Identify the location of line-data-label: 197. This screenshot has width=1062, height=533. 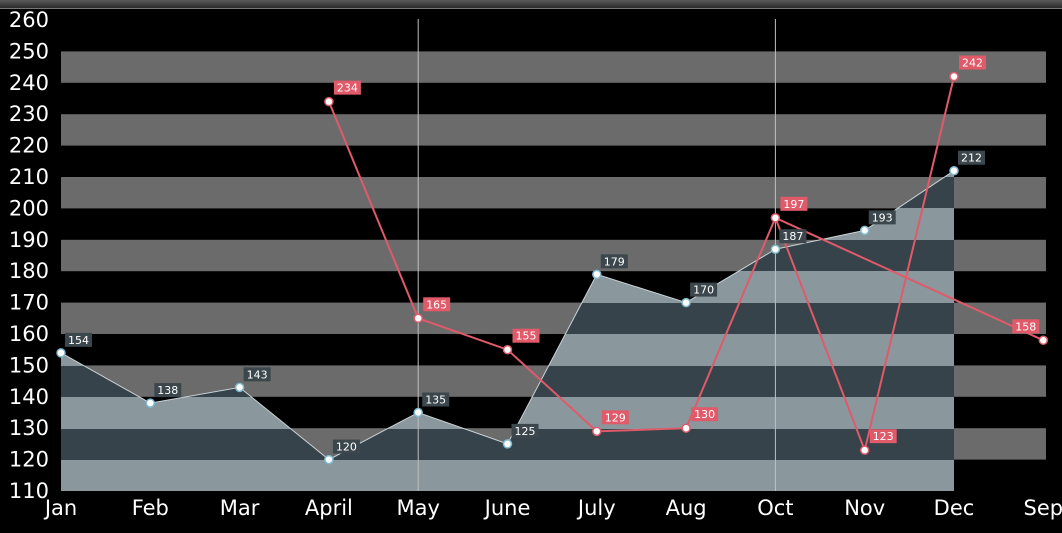
(793, 204).